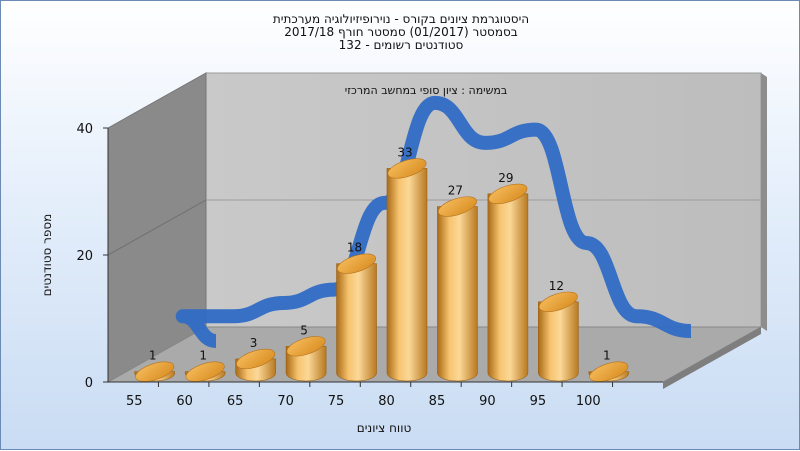 The height and width of the screenshot is (451, 800). What do you see at coordinates (254, 343) in the screenshot?
I see `bar-value-label: 3` at bounding box center [254, 343].